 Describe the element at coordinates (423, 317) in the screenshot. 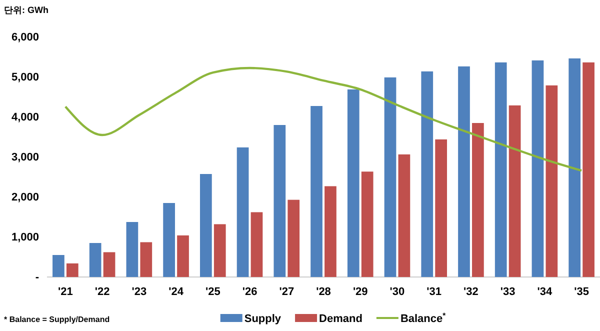

I see `legend-label: Balance$^{*}$` at that location.